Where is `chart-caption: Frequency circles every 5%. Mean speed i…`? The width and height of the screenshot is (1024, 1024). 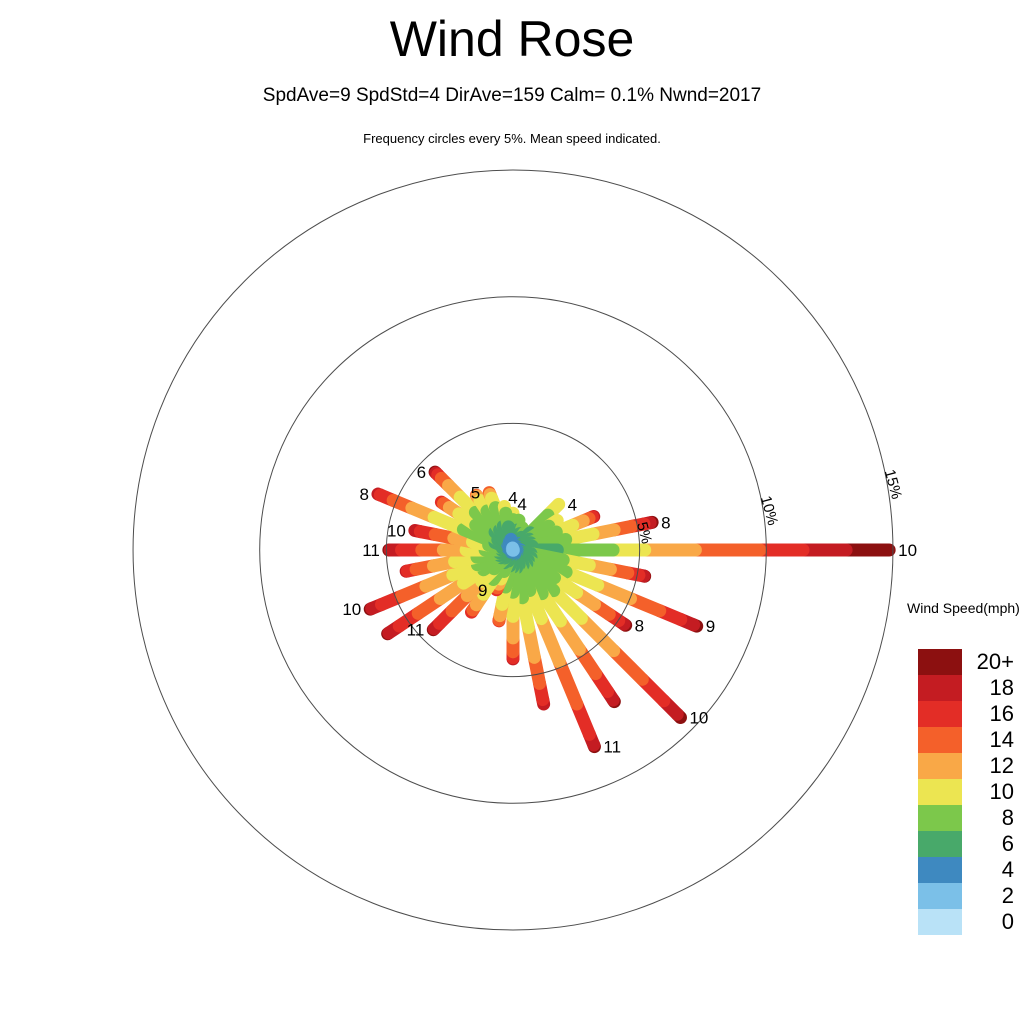
chart-caption: Frequency circles every 5%. Mean speed i… is located at coordinates (512, 138).